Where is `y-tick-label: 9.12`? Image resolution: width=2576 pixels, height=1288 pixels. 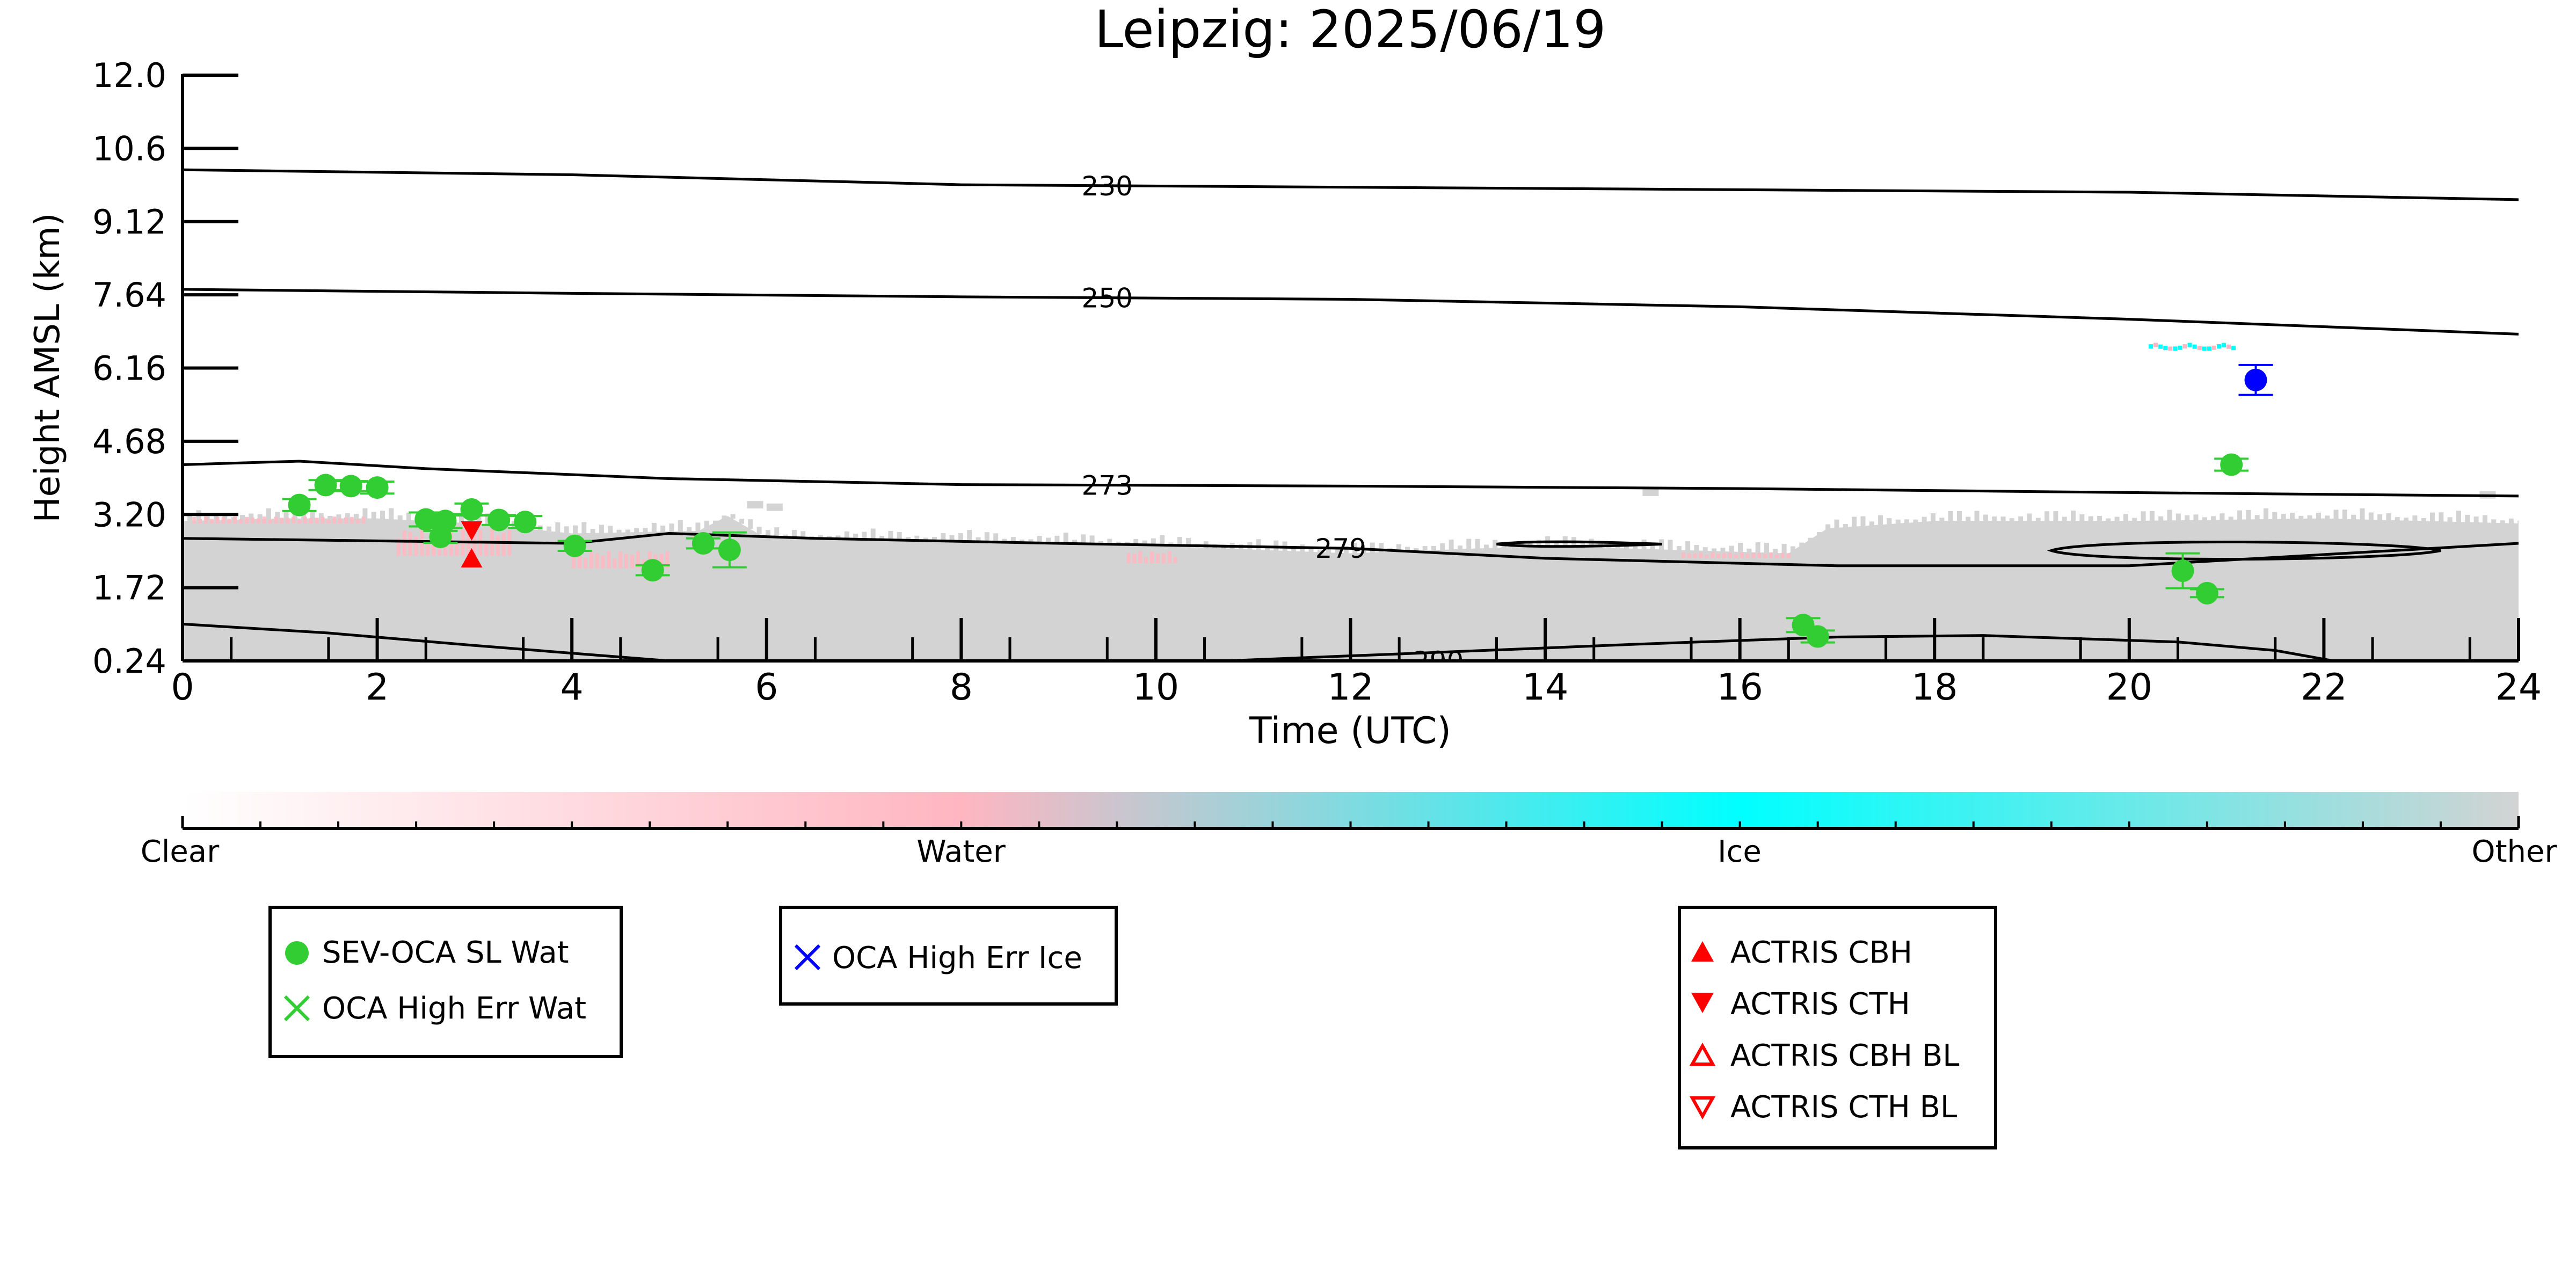
y-tick-label: 9.12 is located at coordinates (129, 222).